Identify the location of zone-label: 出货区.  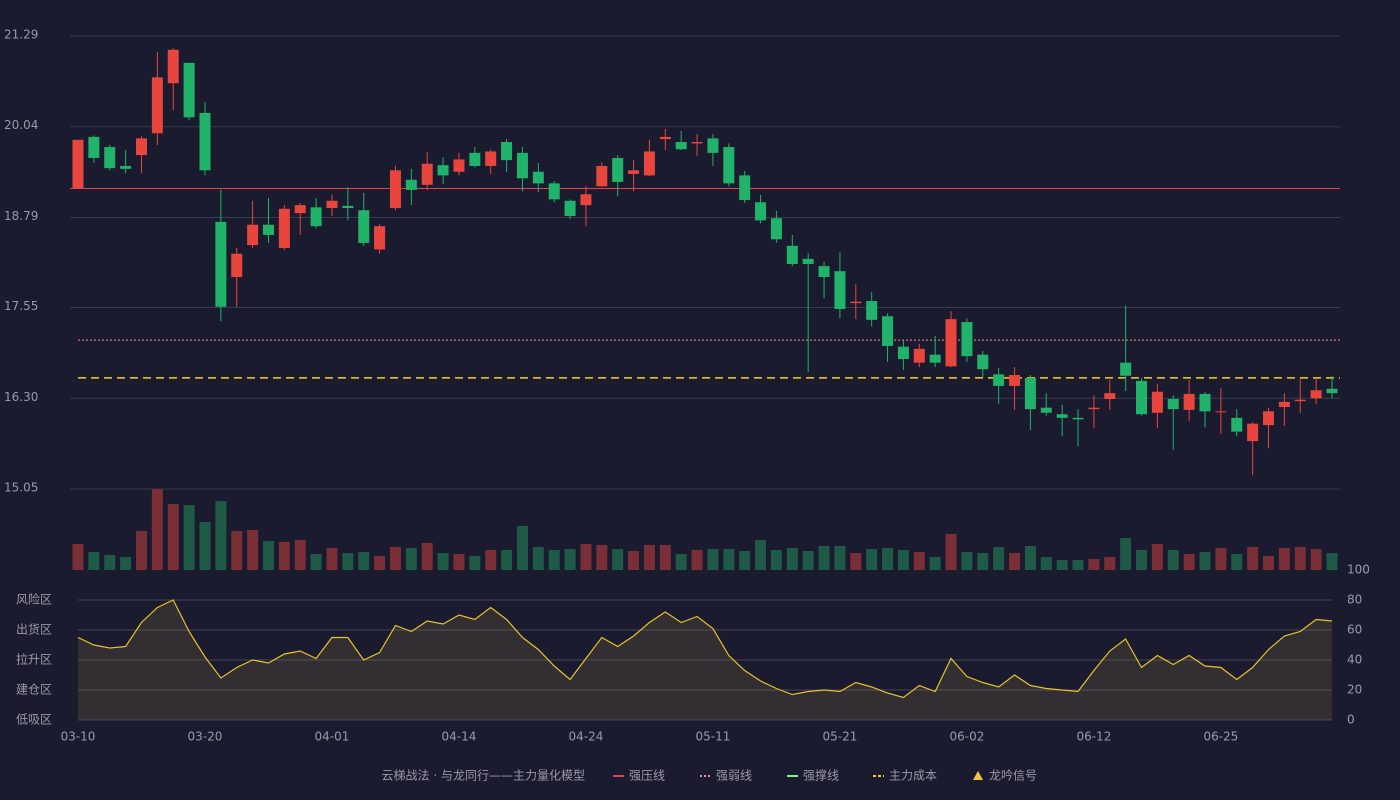
(34, 629).